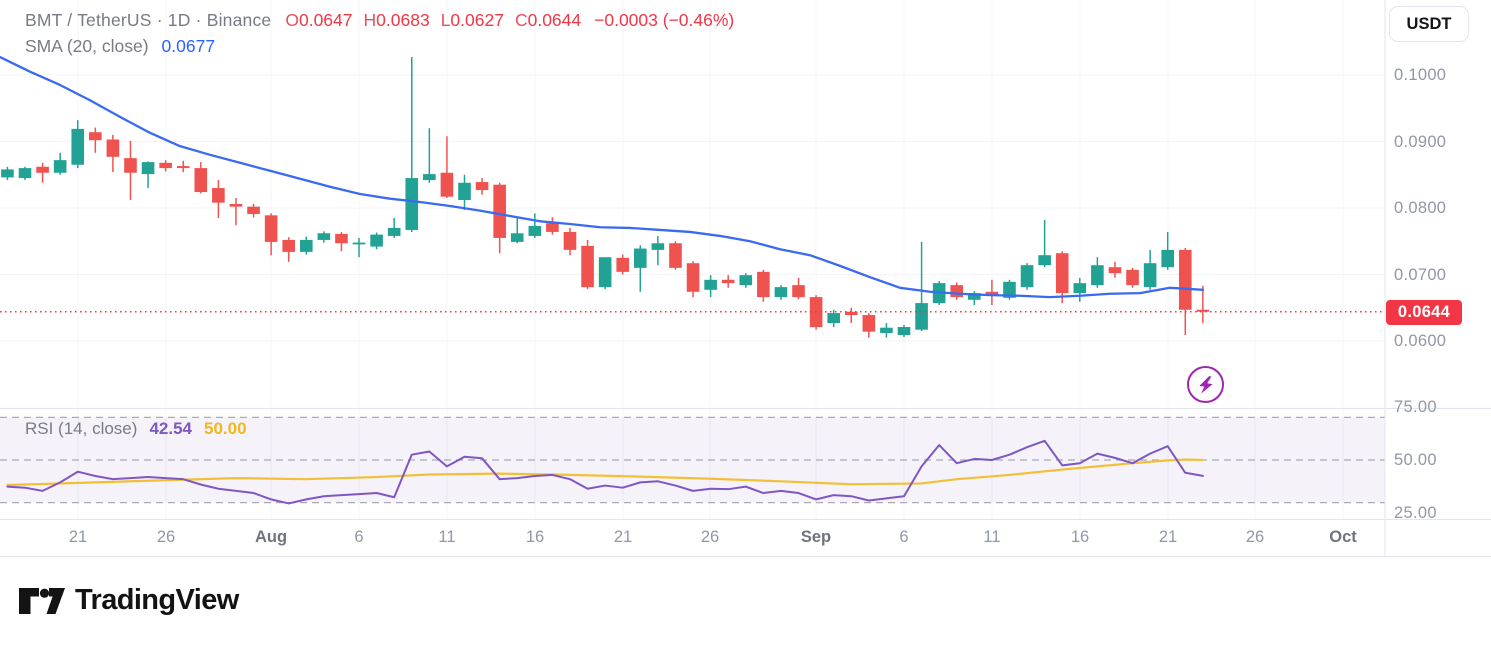 This screenshot has height=647, width=1491. What do you see at coordinates (292, 19) in the screenshot?
I see `open-label: O` at bounding box center [292, 19].